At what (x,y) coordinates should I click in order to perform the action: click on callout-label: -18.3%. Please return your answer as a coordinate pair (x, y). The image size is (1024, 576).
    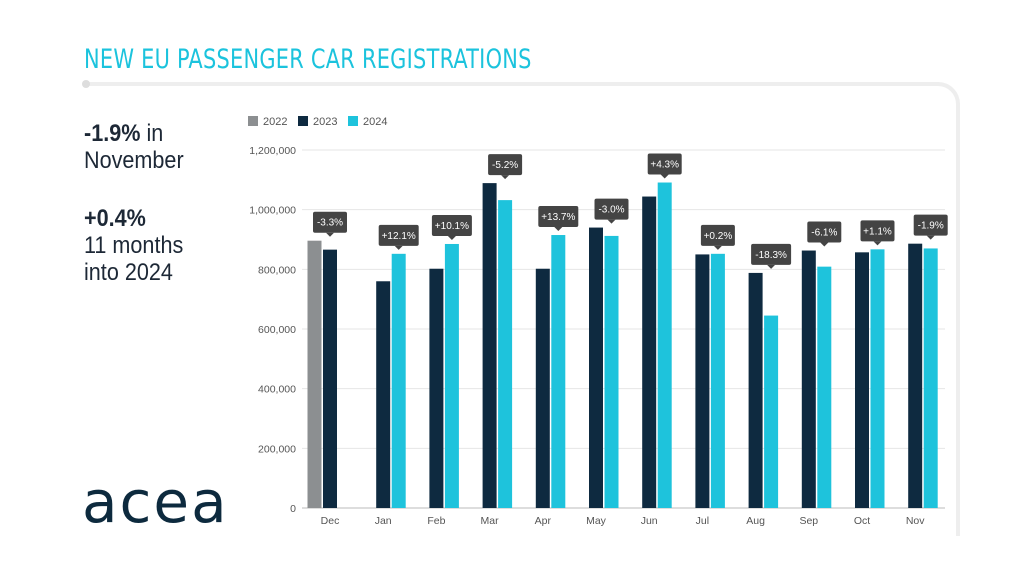
    Looking at the image, I should click on (771, 255).